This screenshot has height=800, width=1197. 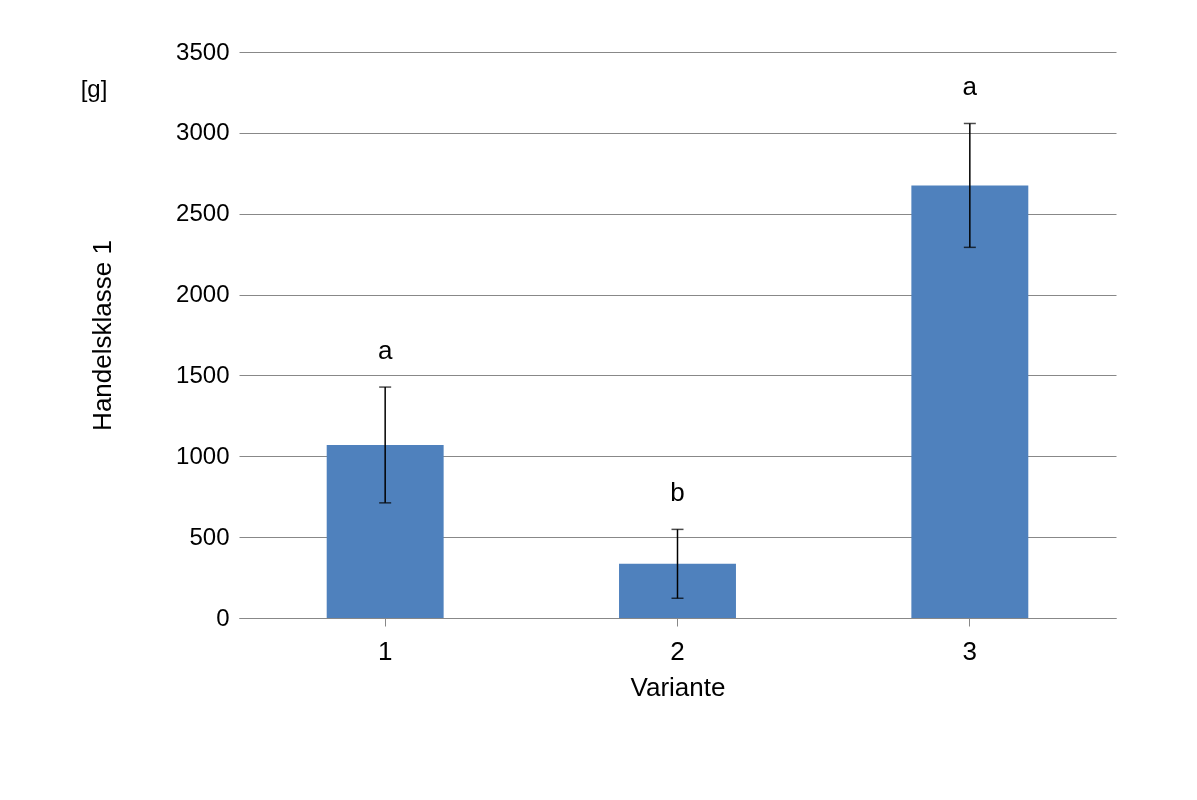 I want to click on y-tick-label: 1500, so click(x=203, y=374).